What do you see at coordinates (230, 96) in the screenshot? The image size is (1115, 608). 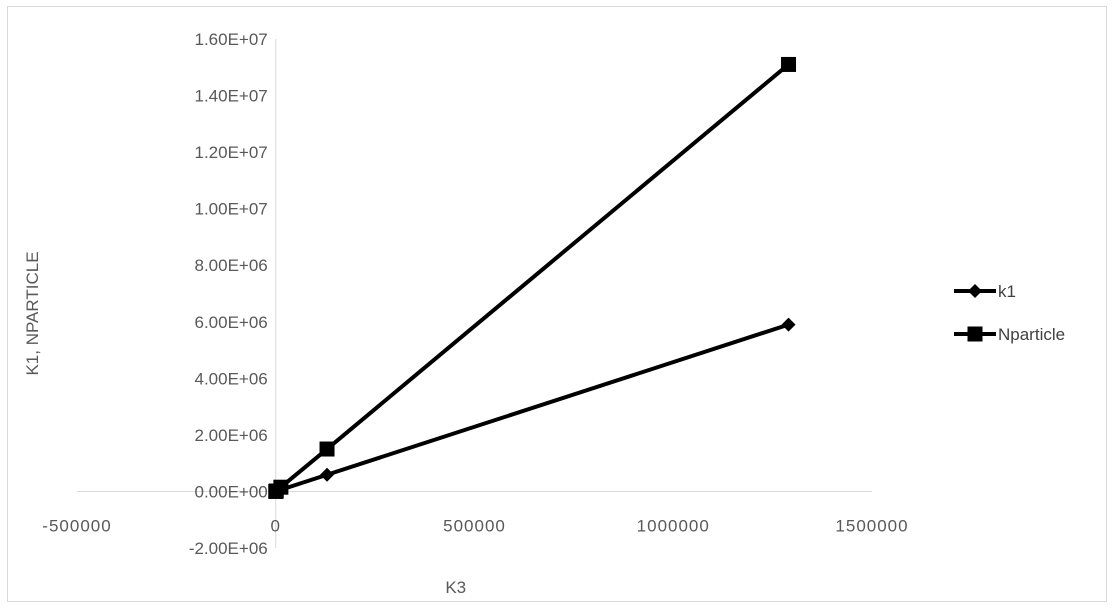 I see `y-tick-label: 1.40E+07` at bounding box center [230, 96].